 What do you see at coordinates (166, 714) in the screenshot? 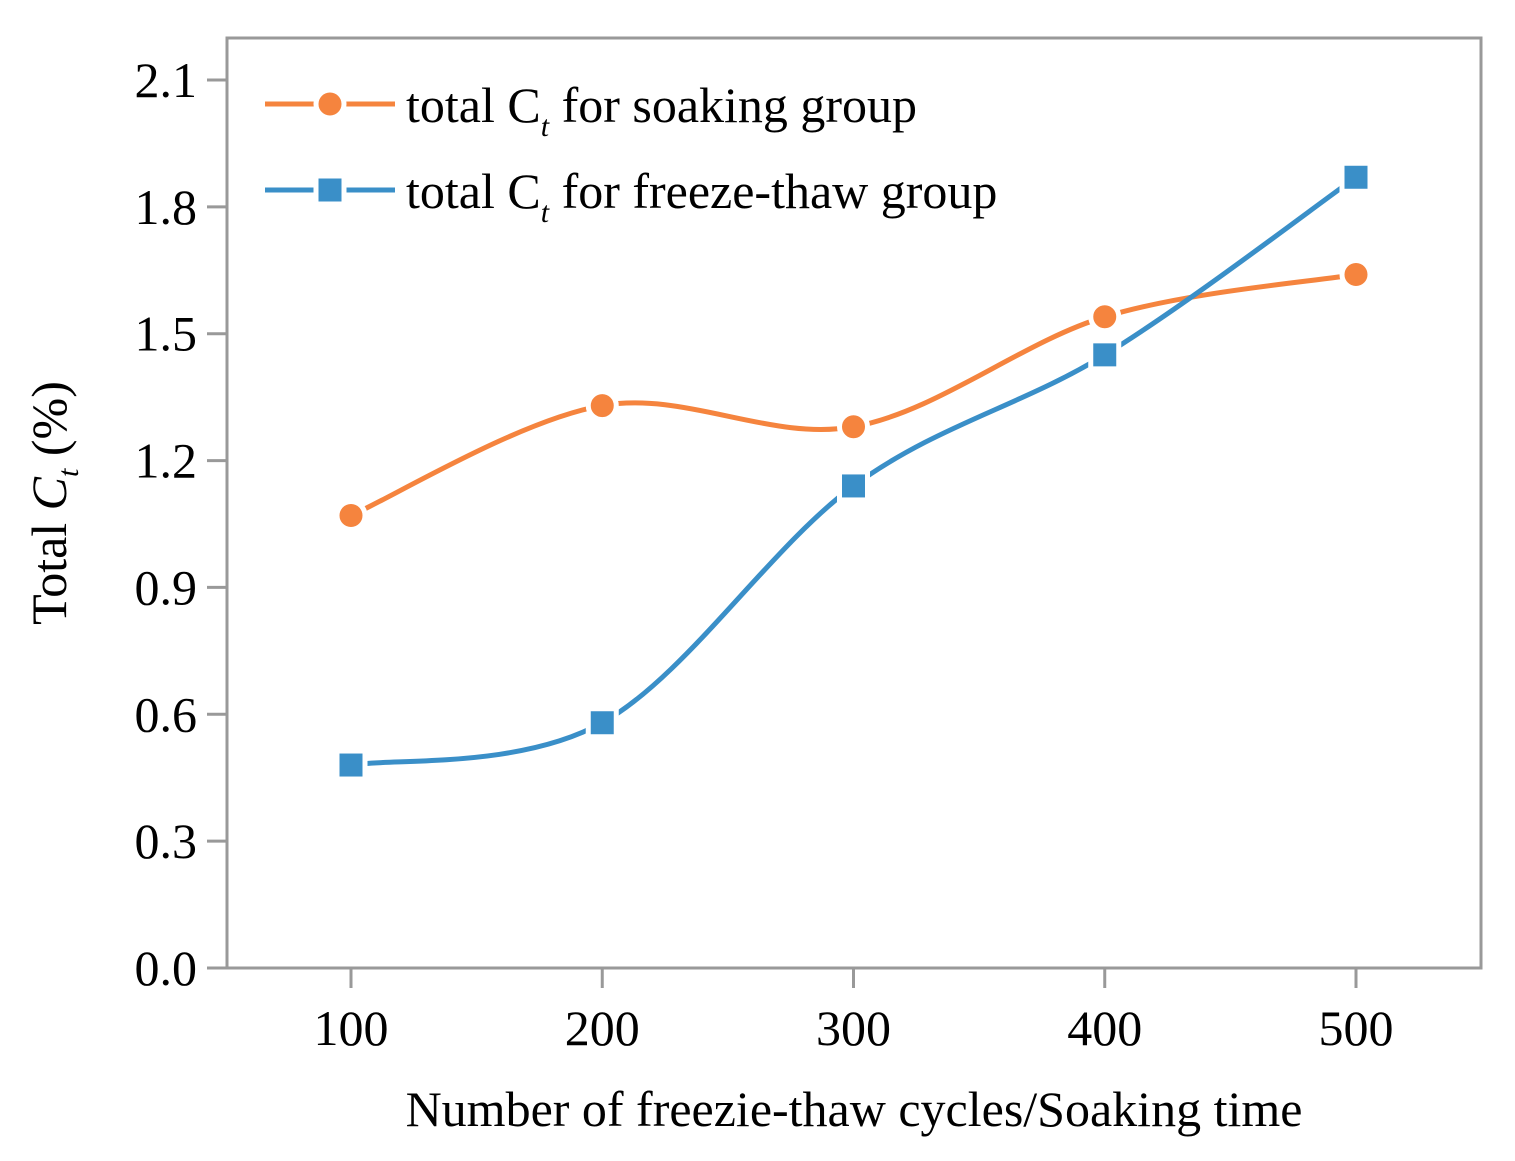
I see `y-tick-label: 0.6` at bounding box center [166, 714].